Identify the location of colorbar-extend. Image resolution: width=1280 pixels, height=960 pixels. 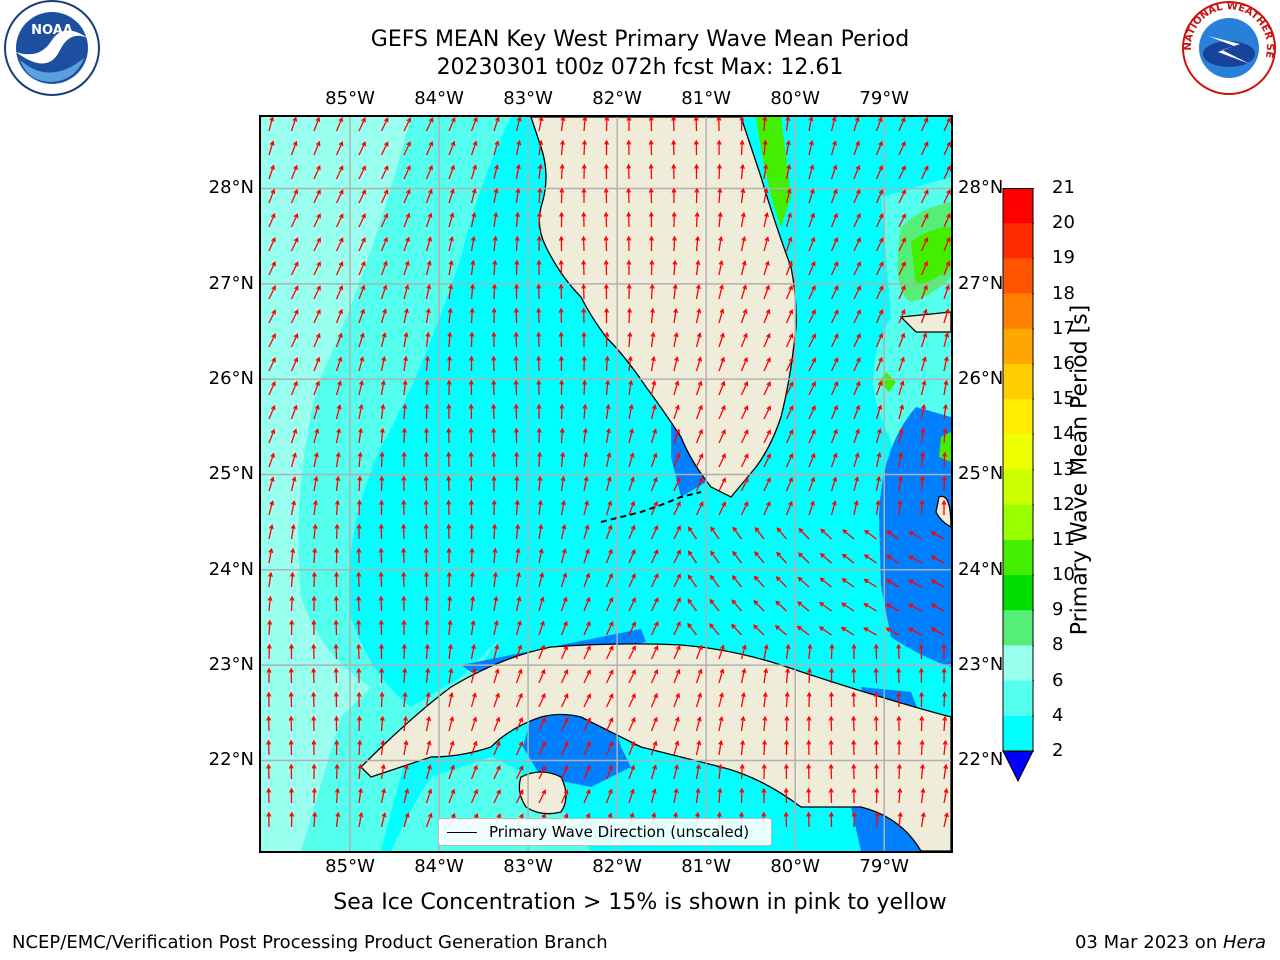
(1018, 766).